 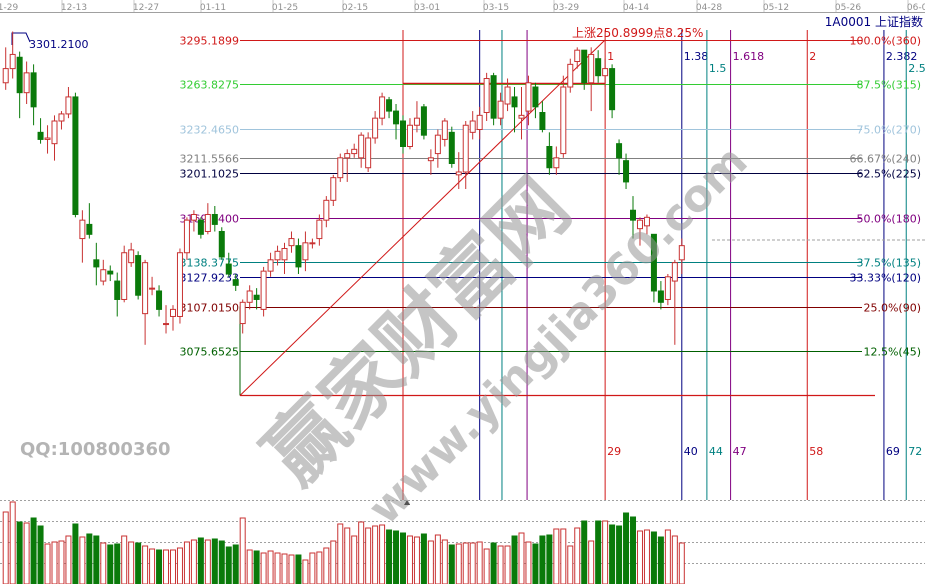 I want to click on date-label: 12-13, so click(x=74, y=8).